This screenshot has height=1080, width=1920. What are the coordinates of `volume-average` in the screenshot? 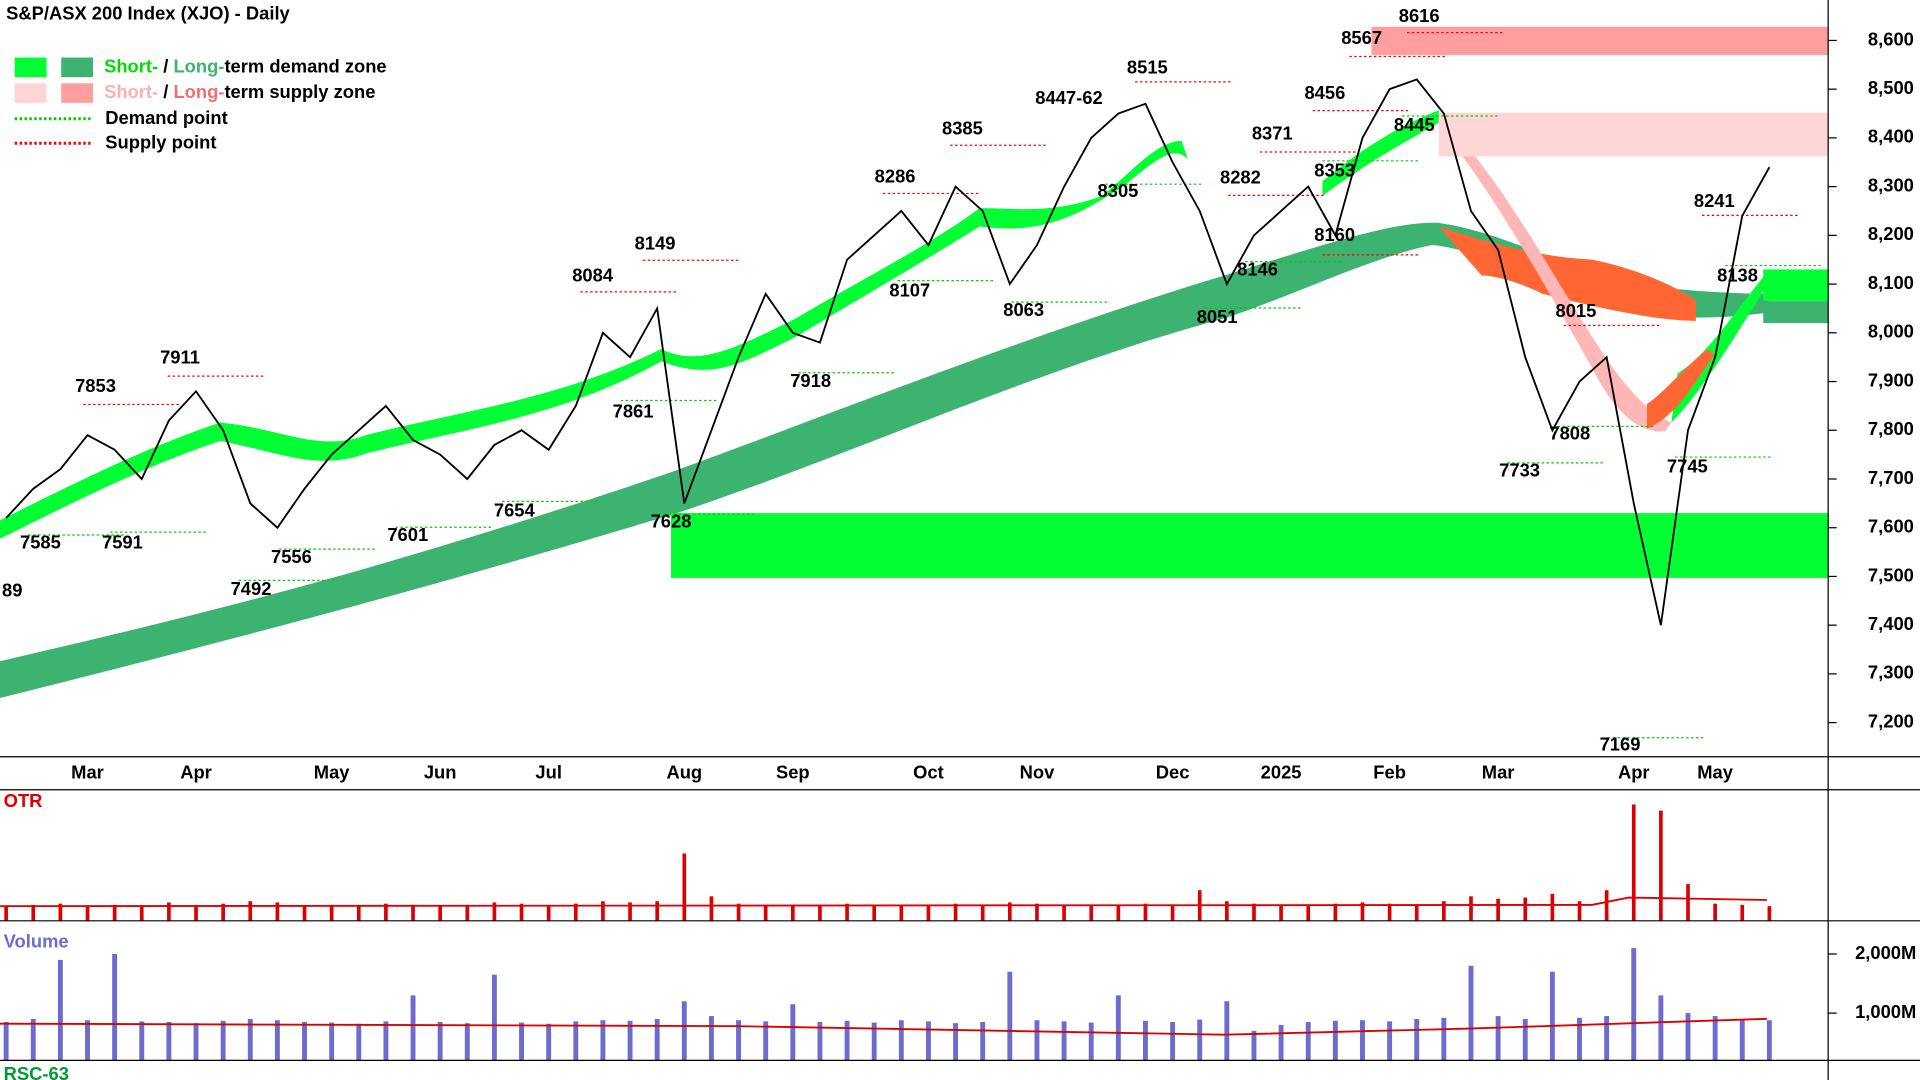 It's located at (883, 1026).